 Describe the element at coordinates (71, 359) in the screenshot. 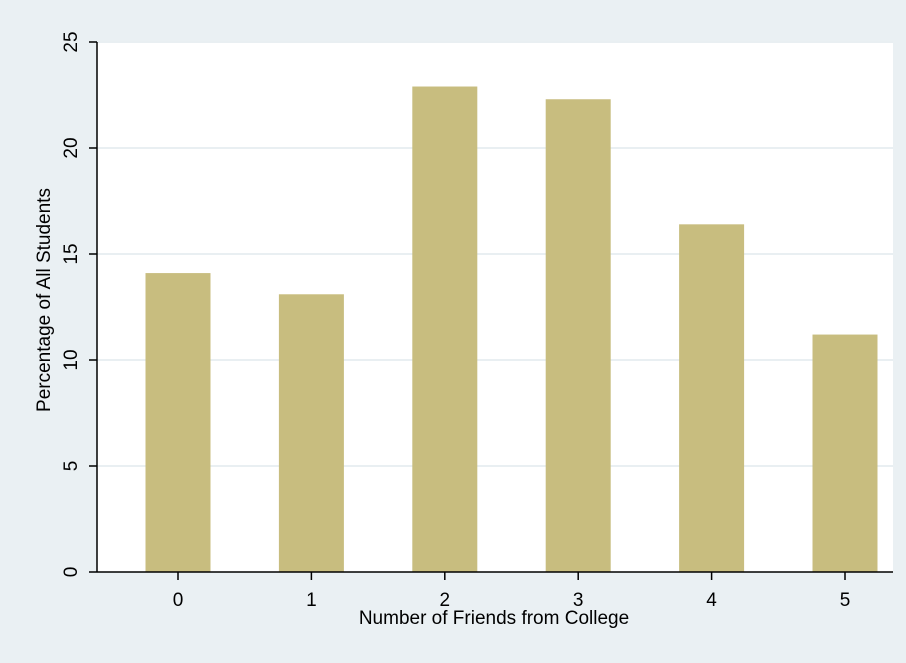

I see `y-tick-label: 10` at that location.